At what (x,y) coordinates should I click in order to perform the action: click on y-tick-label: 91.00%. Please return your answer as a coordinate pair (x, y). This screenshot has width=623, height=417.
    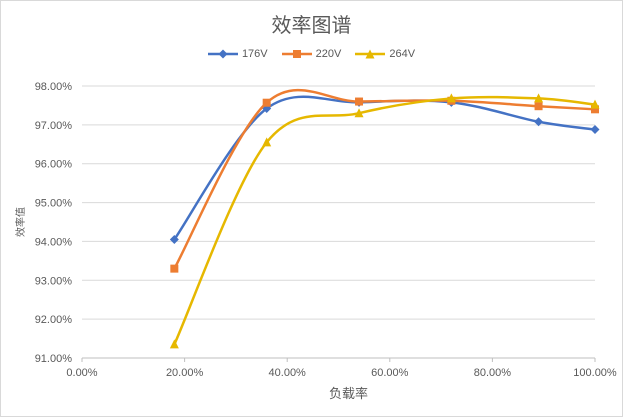
    Looking at the image, I should click on (54, 359).